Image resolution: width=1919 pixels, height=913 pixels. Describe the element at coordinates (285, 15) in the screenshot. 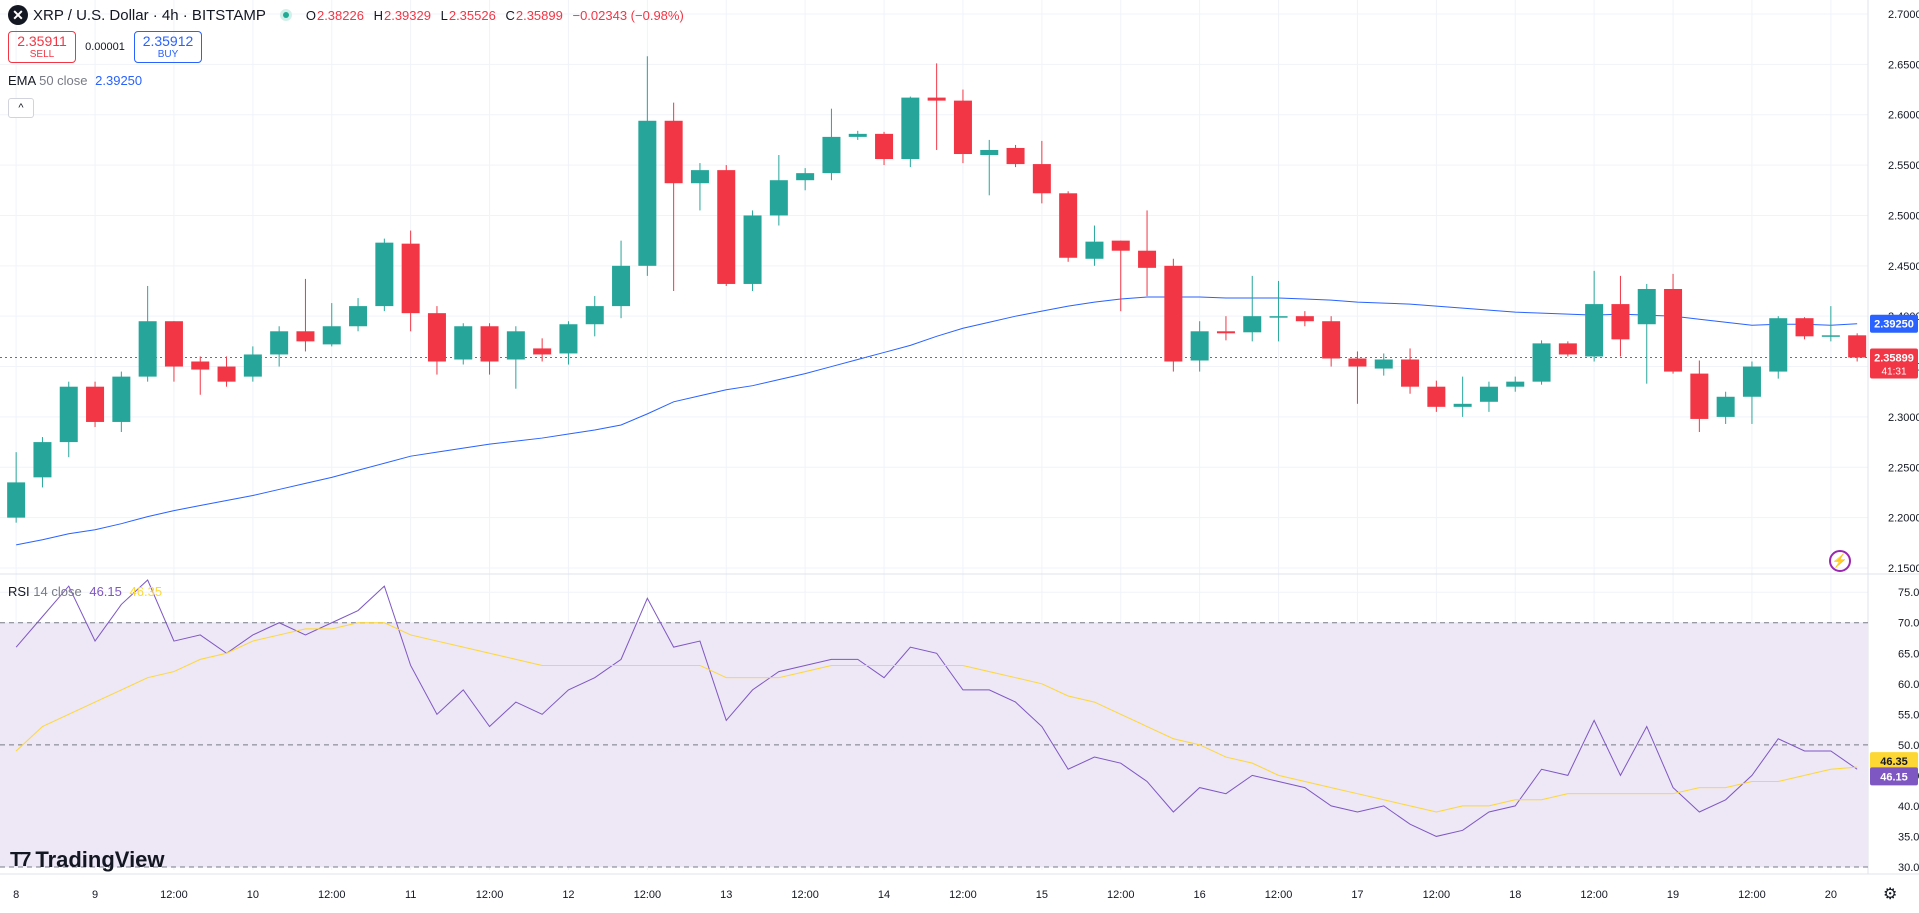

I see `market-status-icon` at that location.